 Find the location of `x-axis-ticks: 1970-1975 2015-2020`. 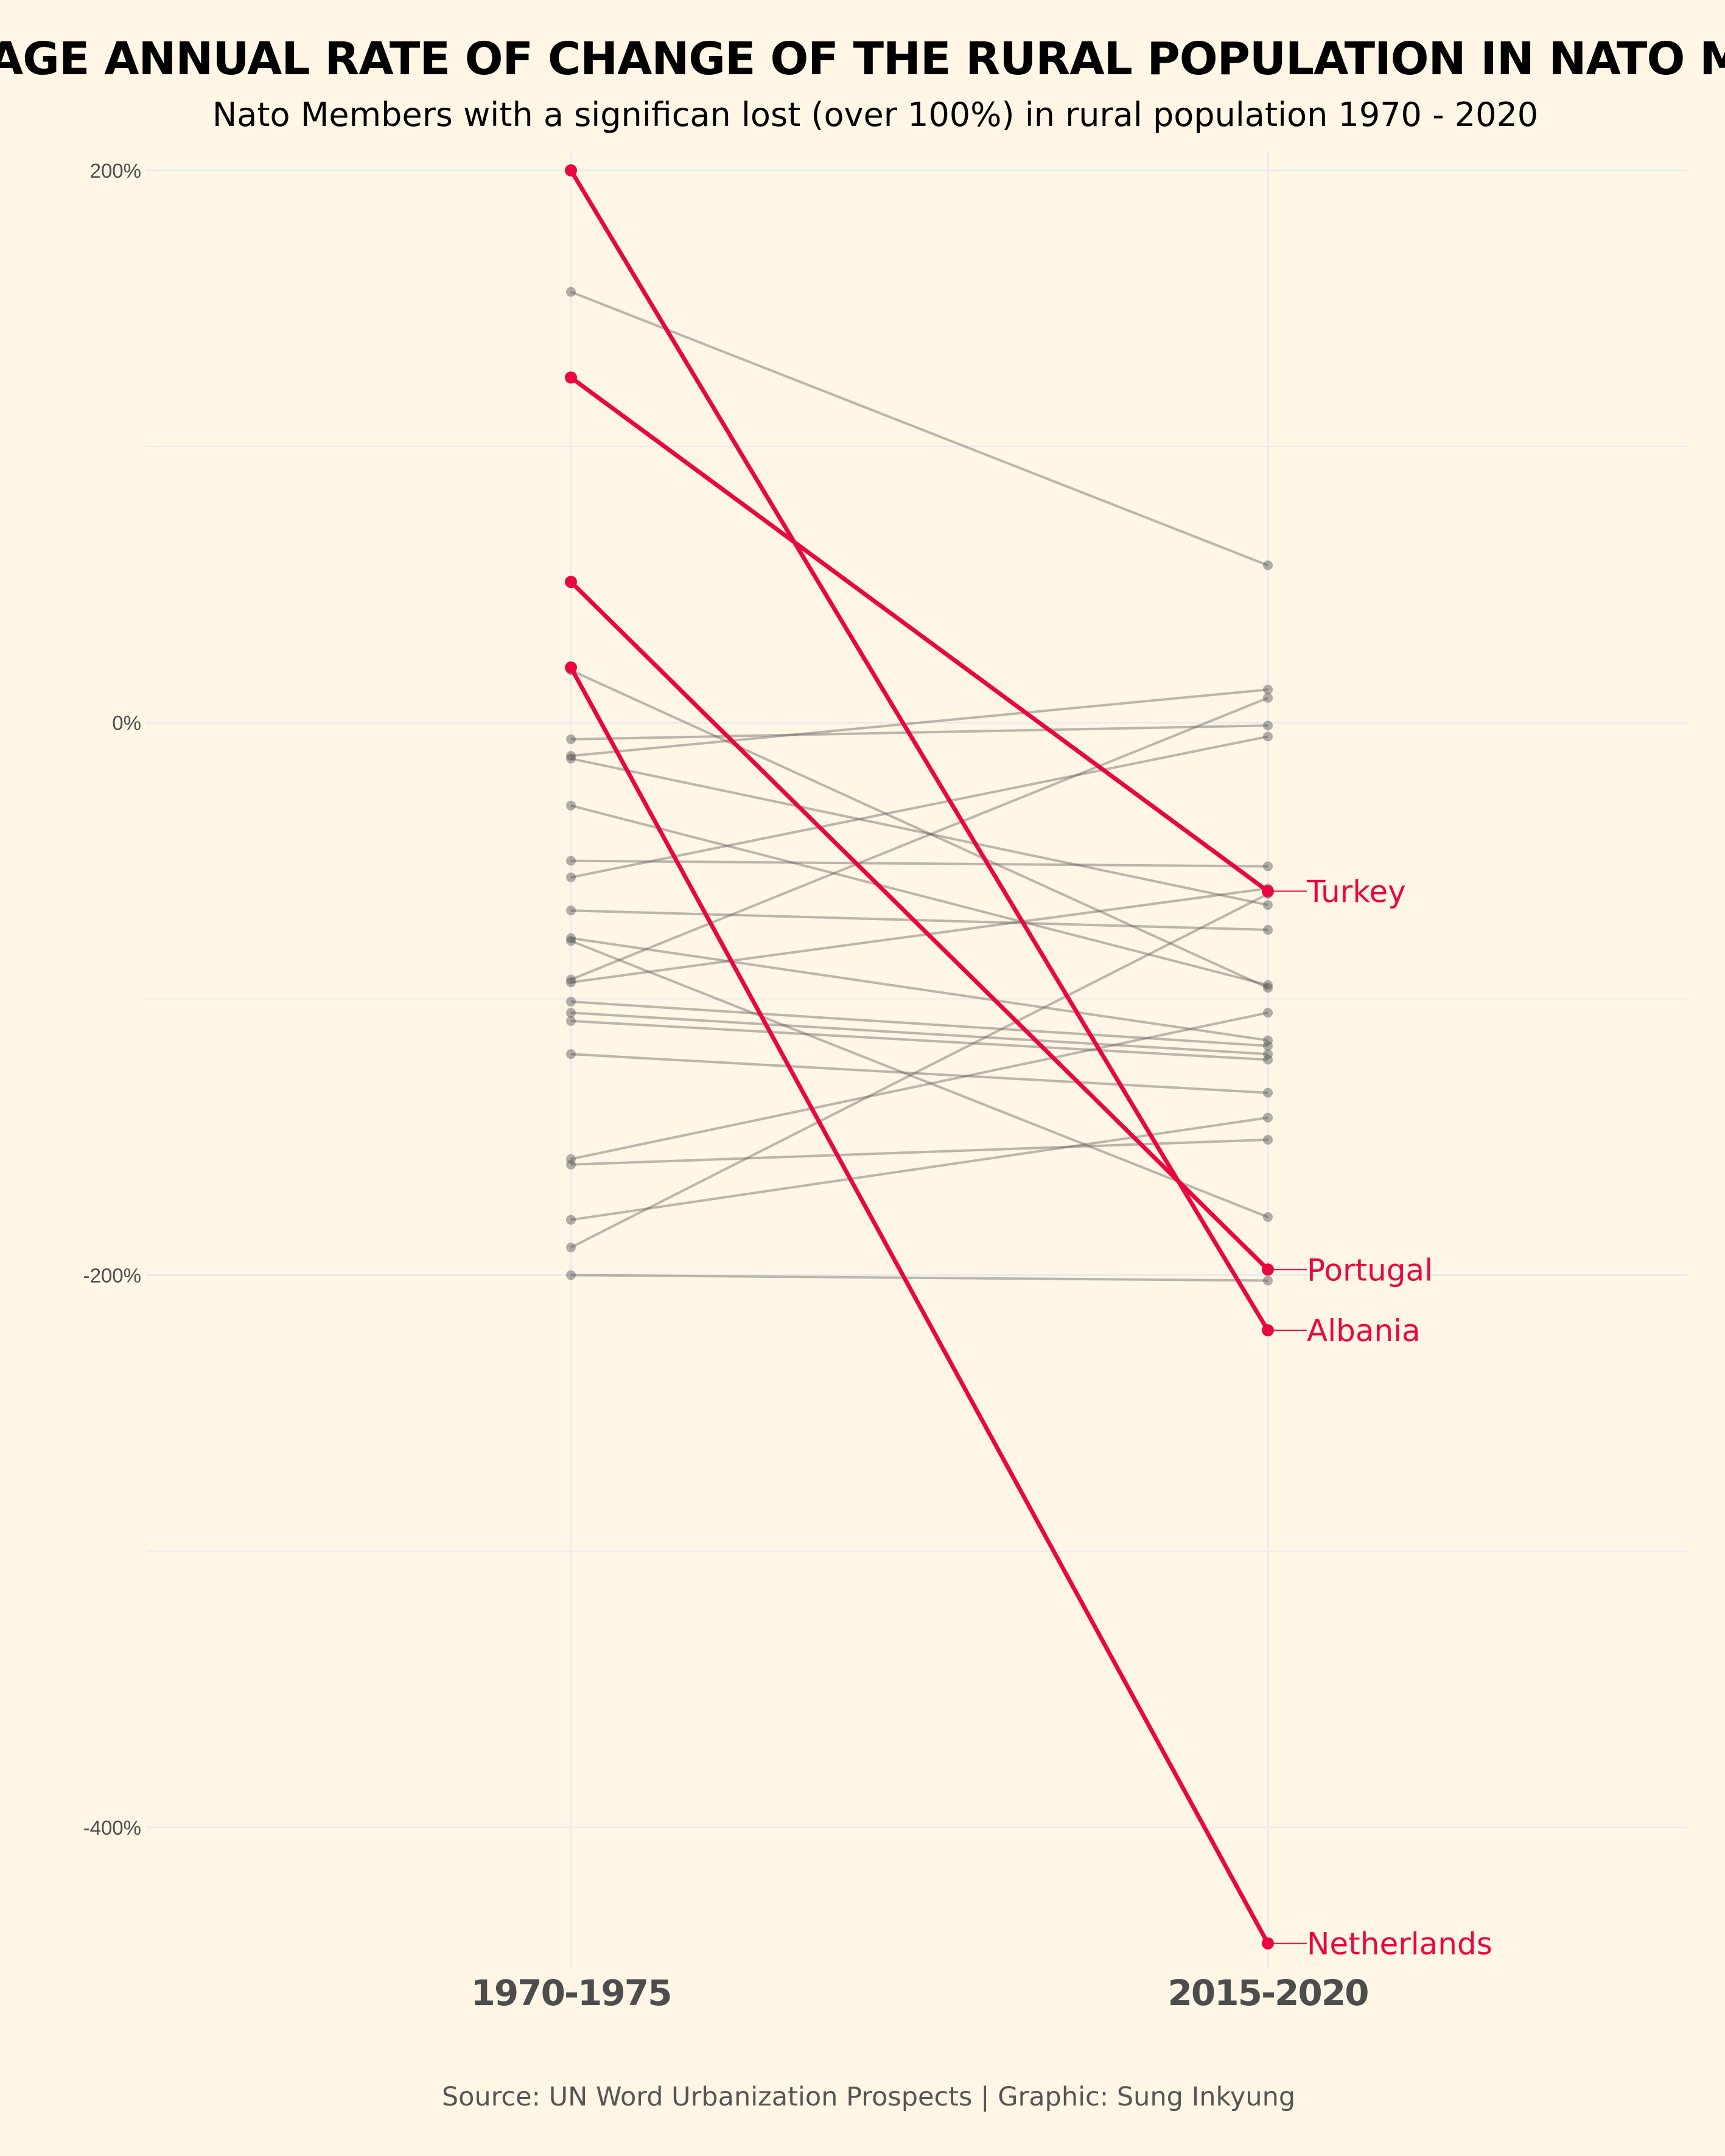

x-axis-ticks: 1970-1975 2015-2020 is located at coordinates (920, 1993).